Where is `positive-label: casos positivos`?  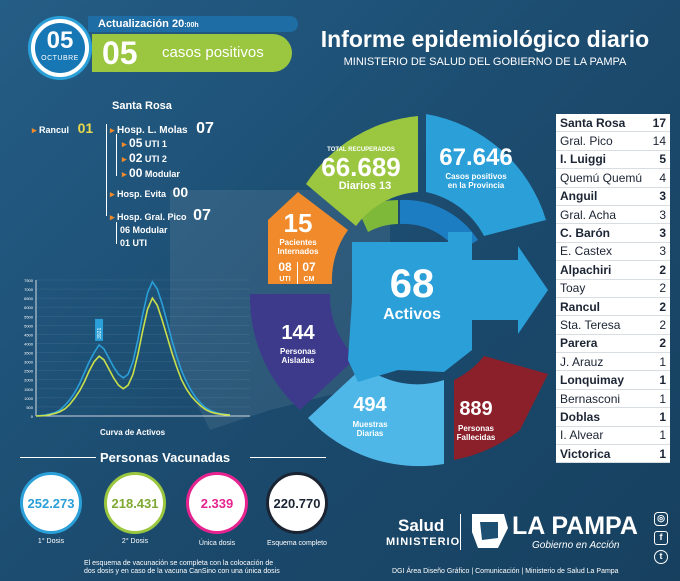
positive-label: casos positivos is located at coordinates (213, 52).